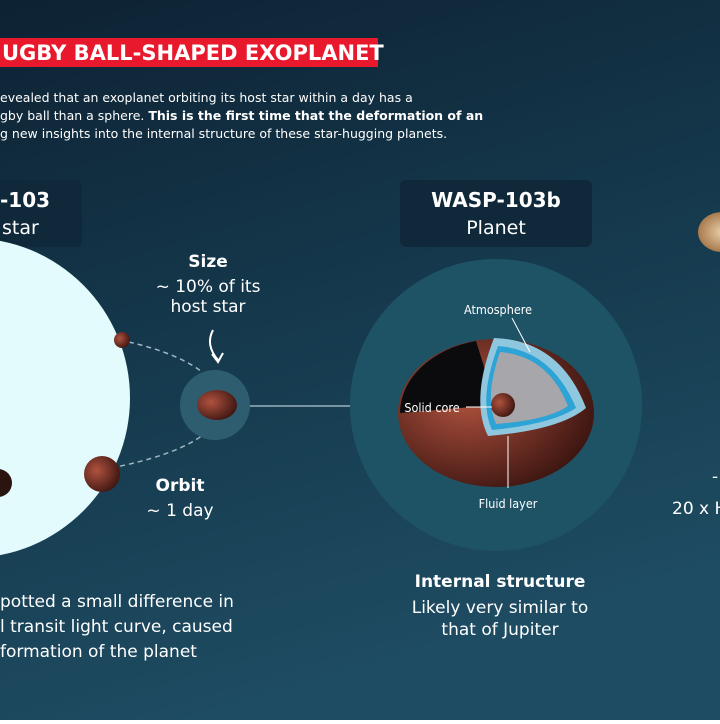 The image size is (720, 724). What do you see at coordinates (521, 335) in the screenshot?
I see `pointer` at bounding box center [521, 335].